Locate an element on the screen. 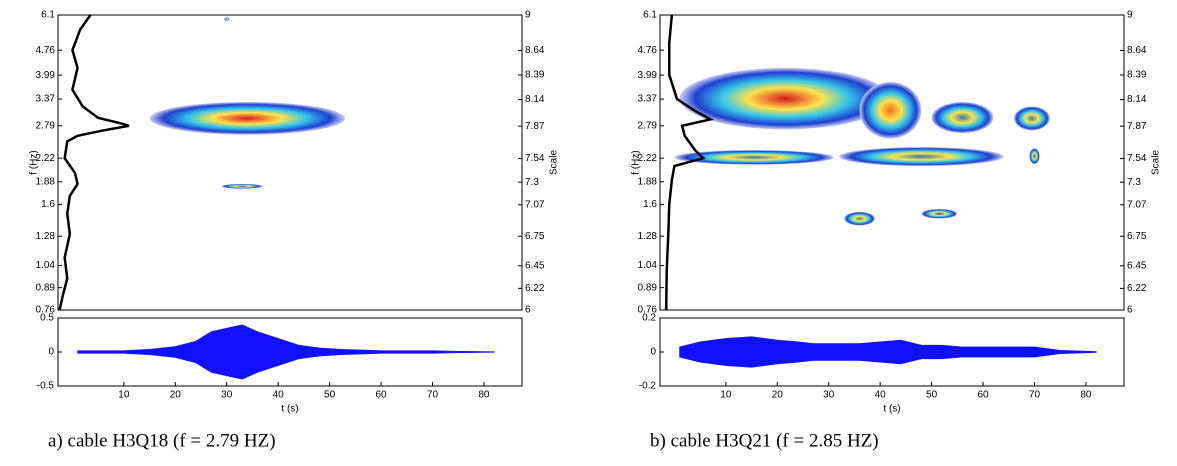  signal-y-tick-label: 0.5 is located at coordinates (47, 318).